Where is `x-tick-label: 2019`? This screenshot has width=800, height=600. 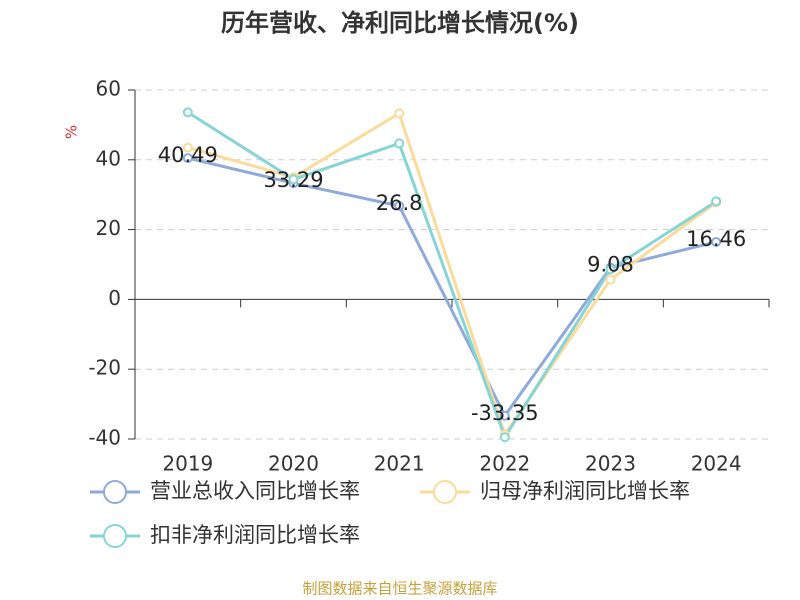 x-tick-label: 2019 is located at coordinates (187, 464).